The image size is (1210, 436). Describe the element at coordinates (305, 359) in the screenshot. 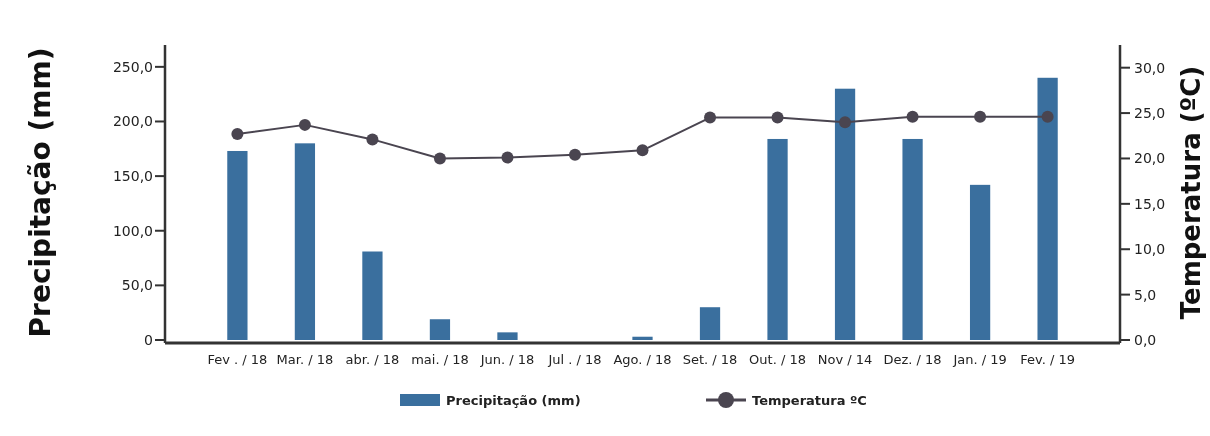

I see `x-tick-label: Mar. / 18` at that location.